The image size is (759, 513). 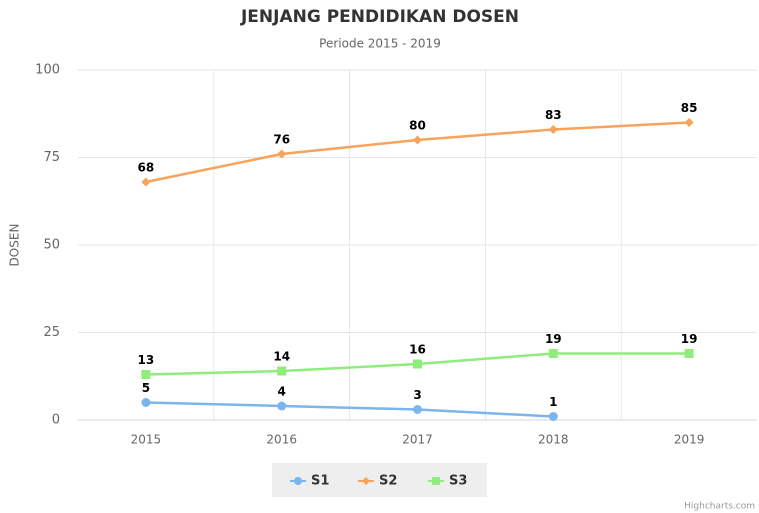 I want to click on x-tick-label: 2017, so click(x=417, y=440).